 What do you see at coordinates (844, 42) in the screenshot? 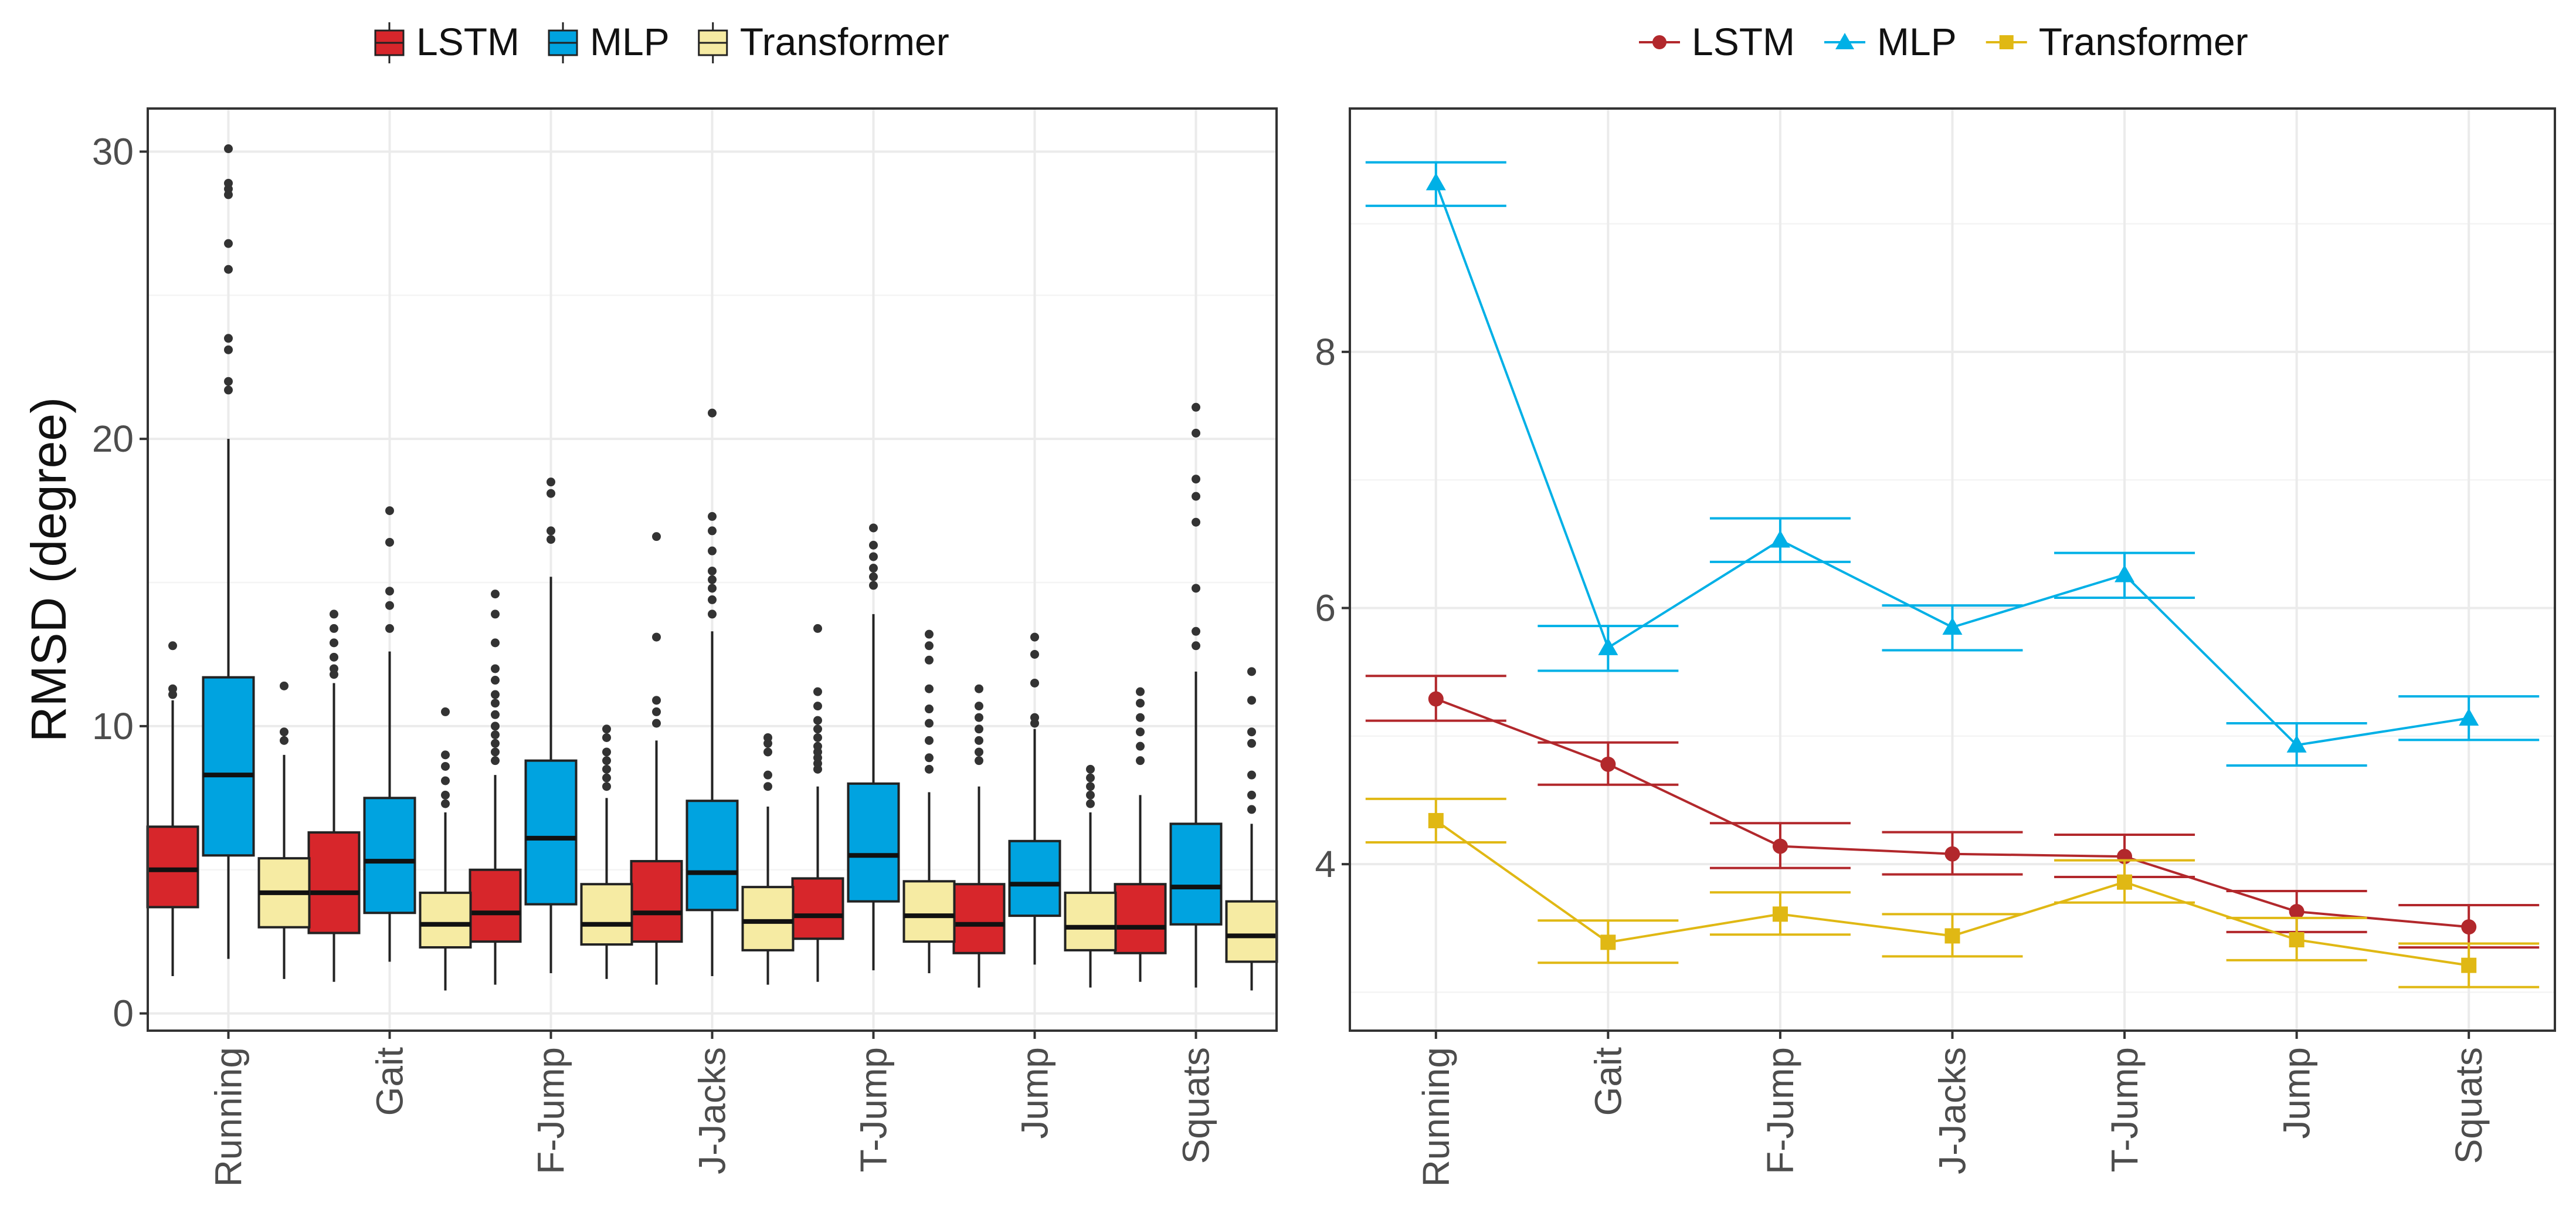
I see `left-legend-label: Transformer` at bounding box center [844, 42].